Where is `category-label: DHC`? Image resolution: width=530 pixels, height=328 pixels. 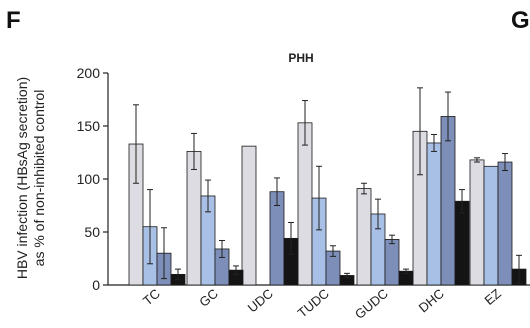 category-label: DHC is located at coordinates (431, 301).